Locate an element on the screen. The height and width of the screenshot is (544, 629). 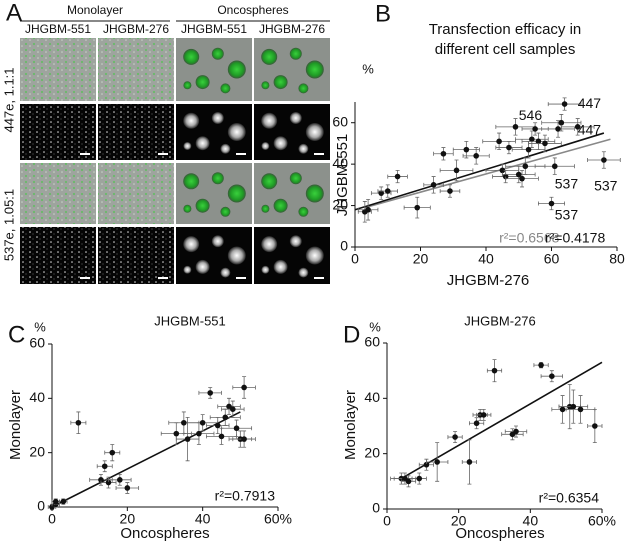
panel-label: D is located at coordinates (351, 334).